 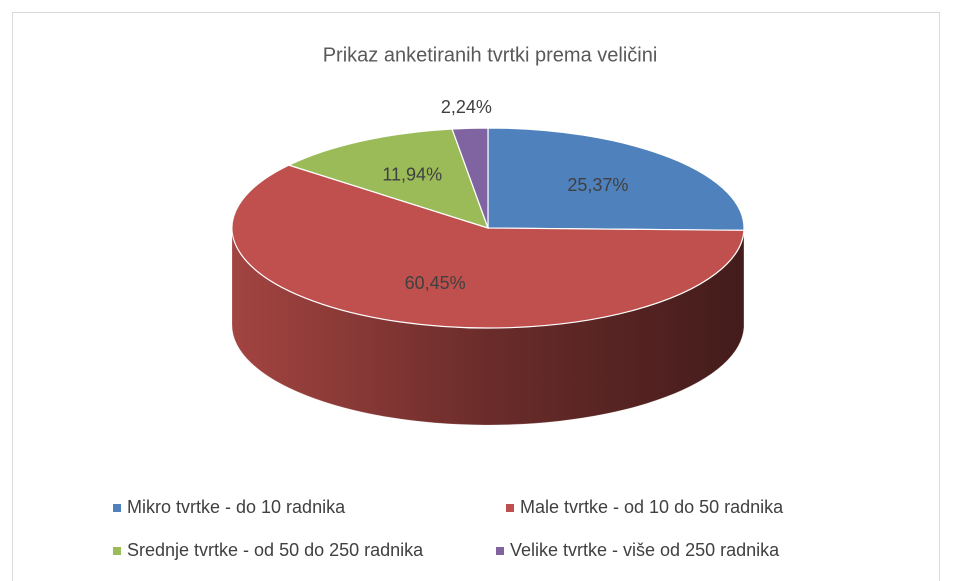 What do you see at coordinates (466, 107) in the screenshot?
I see `data-label: 2,24%` at bounding box center [466, 107].